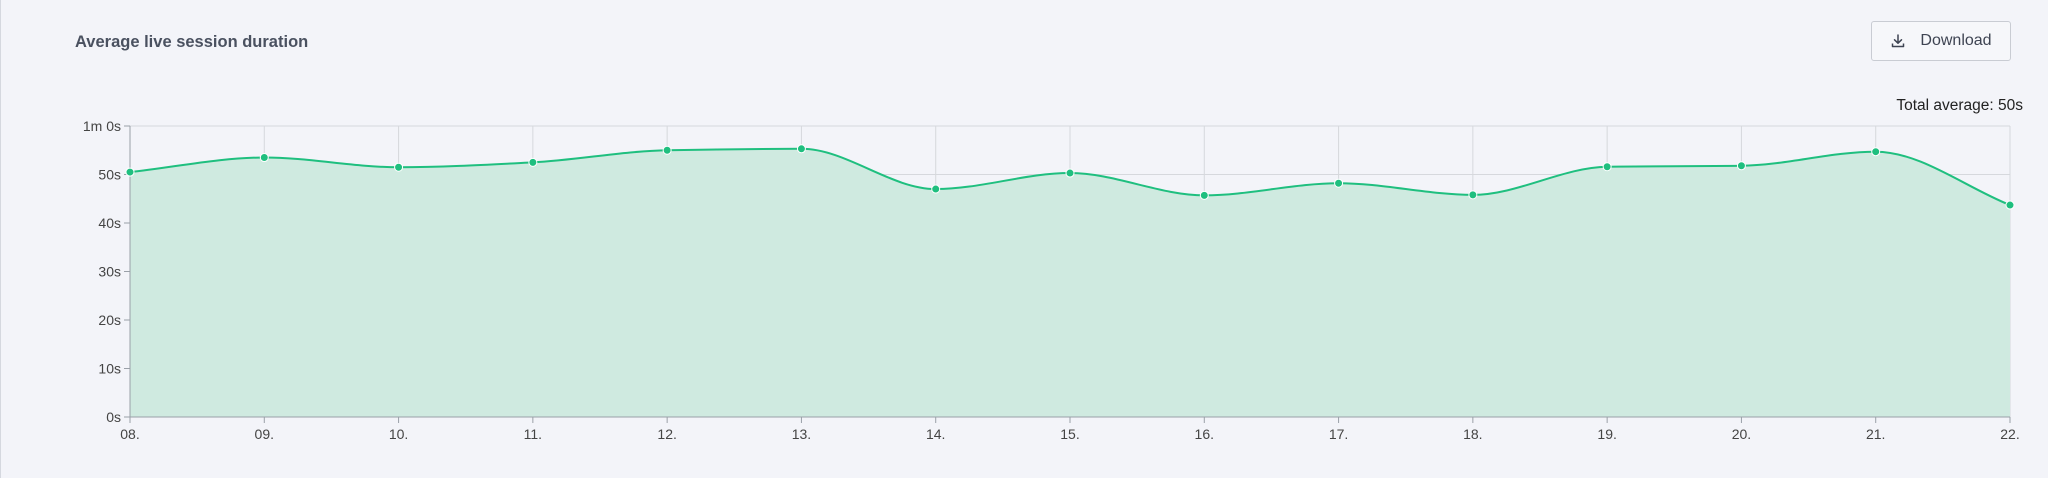 Image resolution: width=2048 pixels, height=478 pixels. What do you see at coordinates (129, 434) in the screenshot?
I see `x-tick-label: 08.` at bounding box center [129, 434].